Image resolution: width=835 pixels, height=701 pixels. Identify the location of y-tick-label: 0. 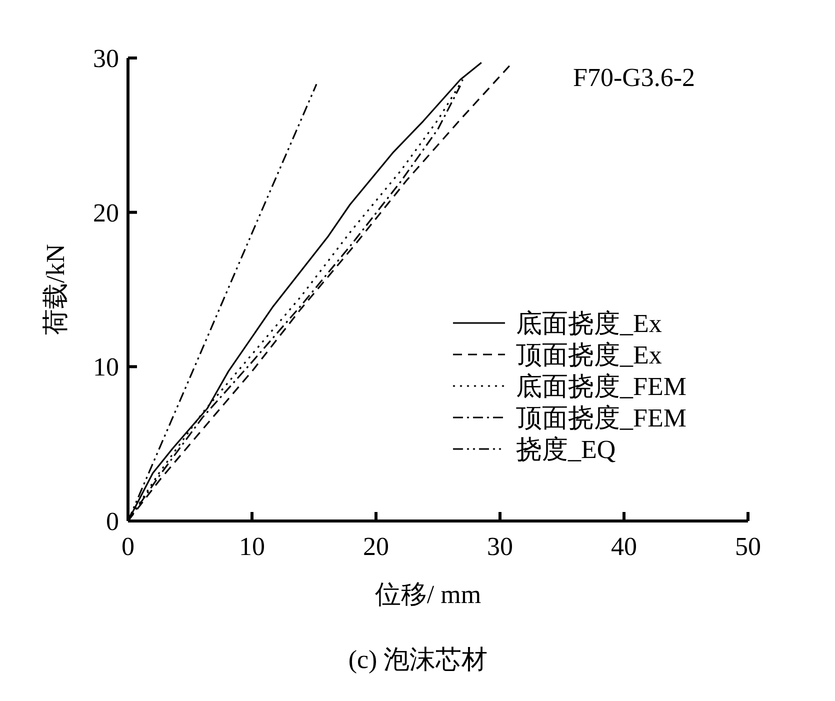
(112, 521).